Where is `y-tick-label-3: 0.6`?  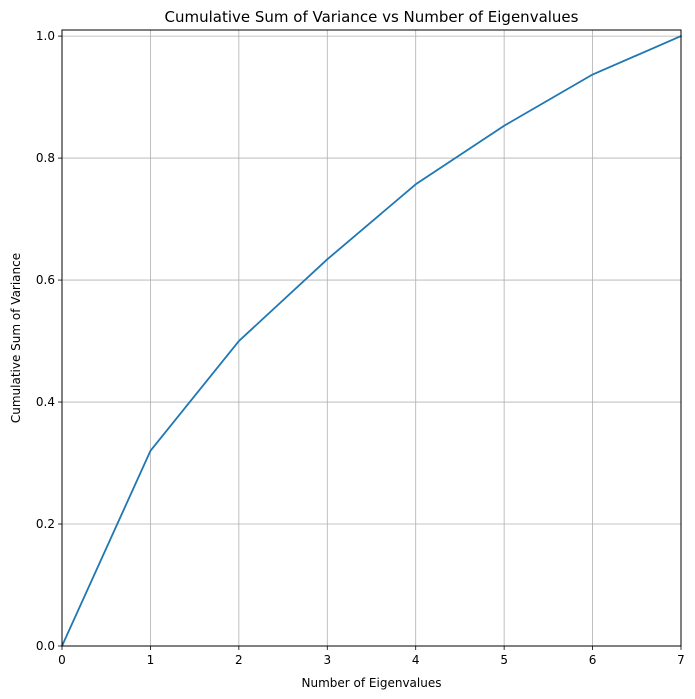 y-tick-label-3: 0.6 is located at coordinates (45, 280).